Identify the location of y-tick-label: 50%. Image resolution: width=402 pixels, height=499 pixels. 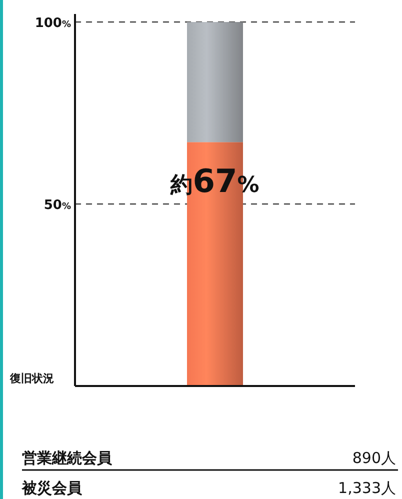
(57, 205).